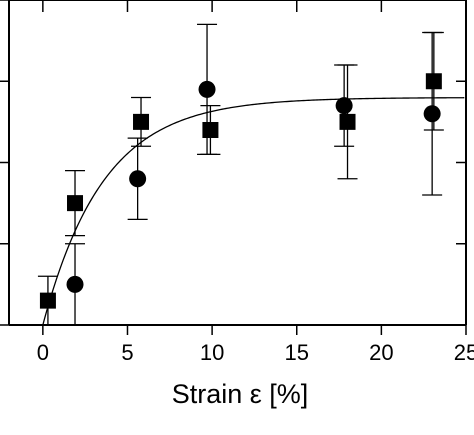  Describe the element at coordinates (255, 352) in the screenshot. I see `x-tick-labels: 0 5 10 15 20 25` at that location.